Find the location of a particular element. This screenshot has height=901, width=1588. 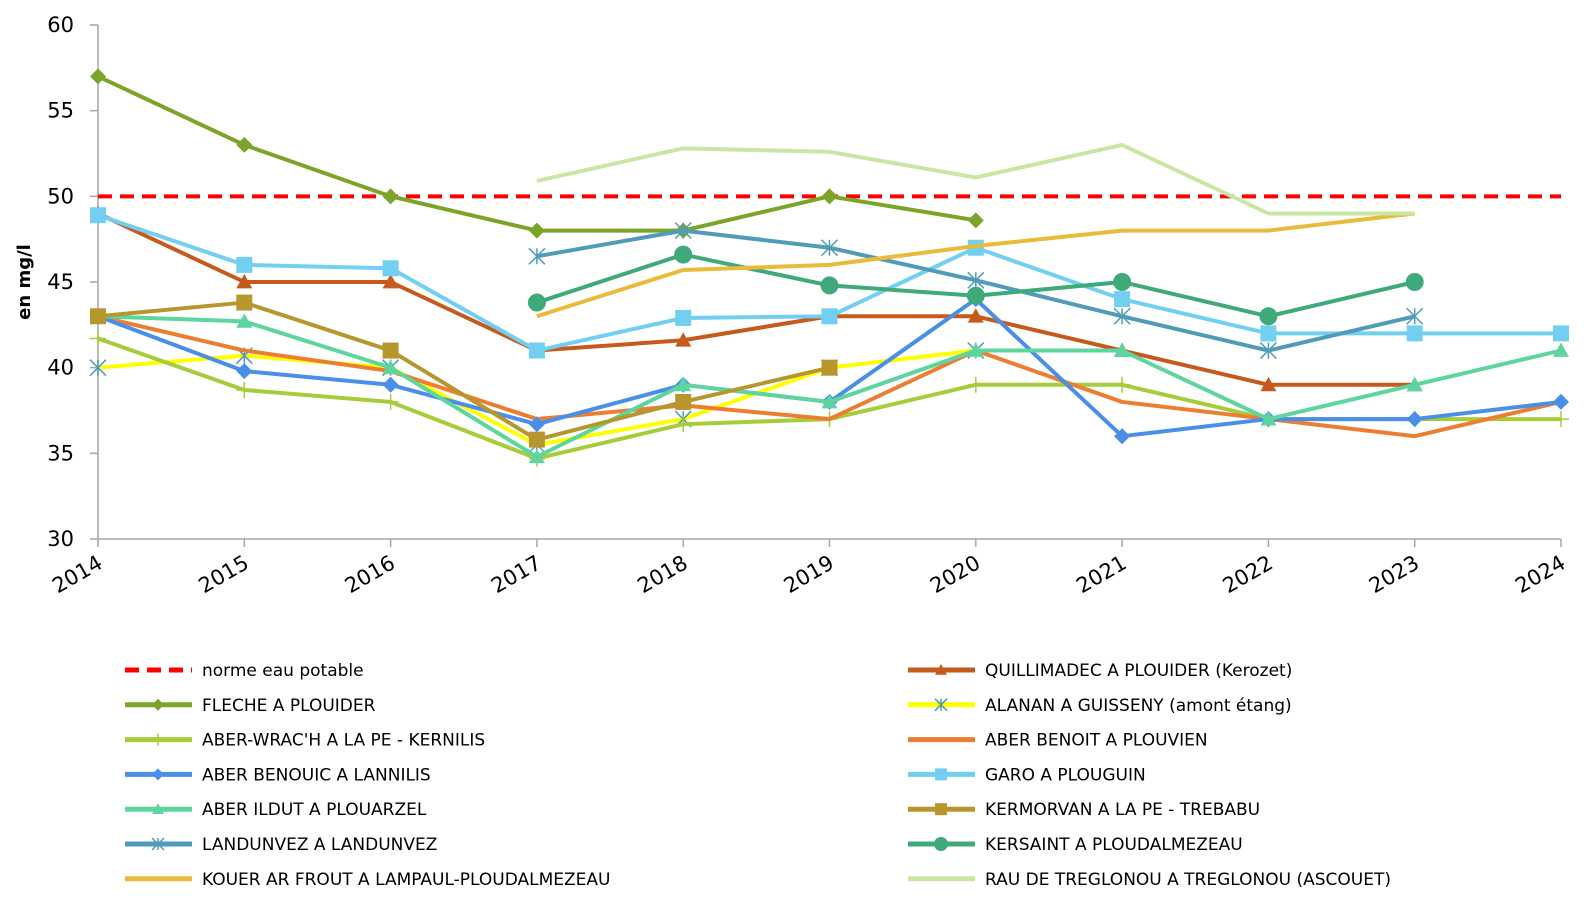

legend-label: ABER ILDUT A PLOUARZEL is located at coordinates (314, 810).